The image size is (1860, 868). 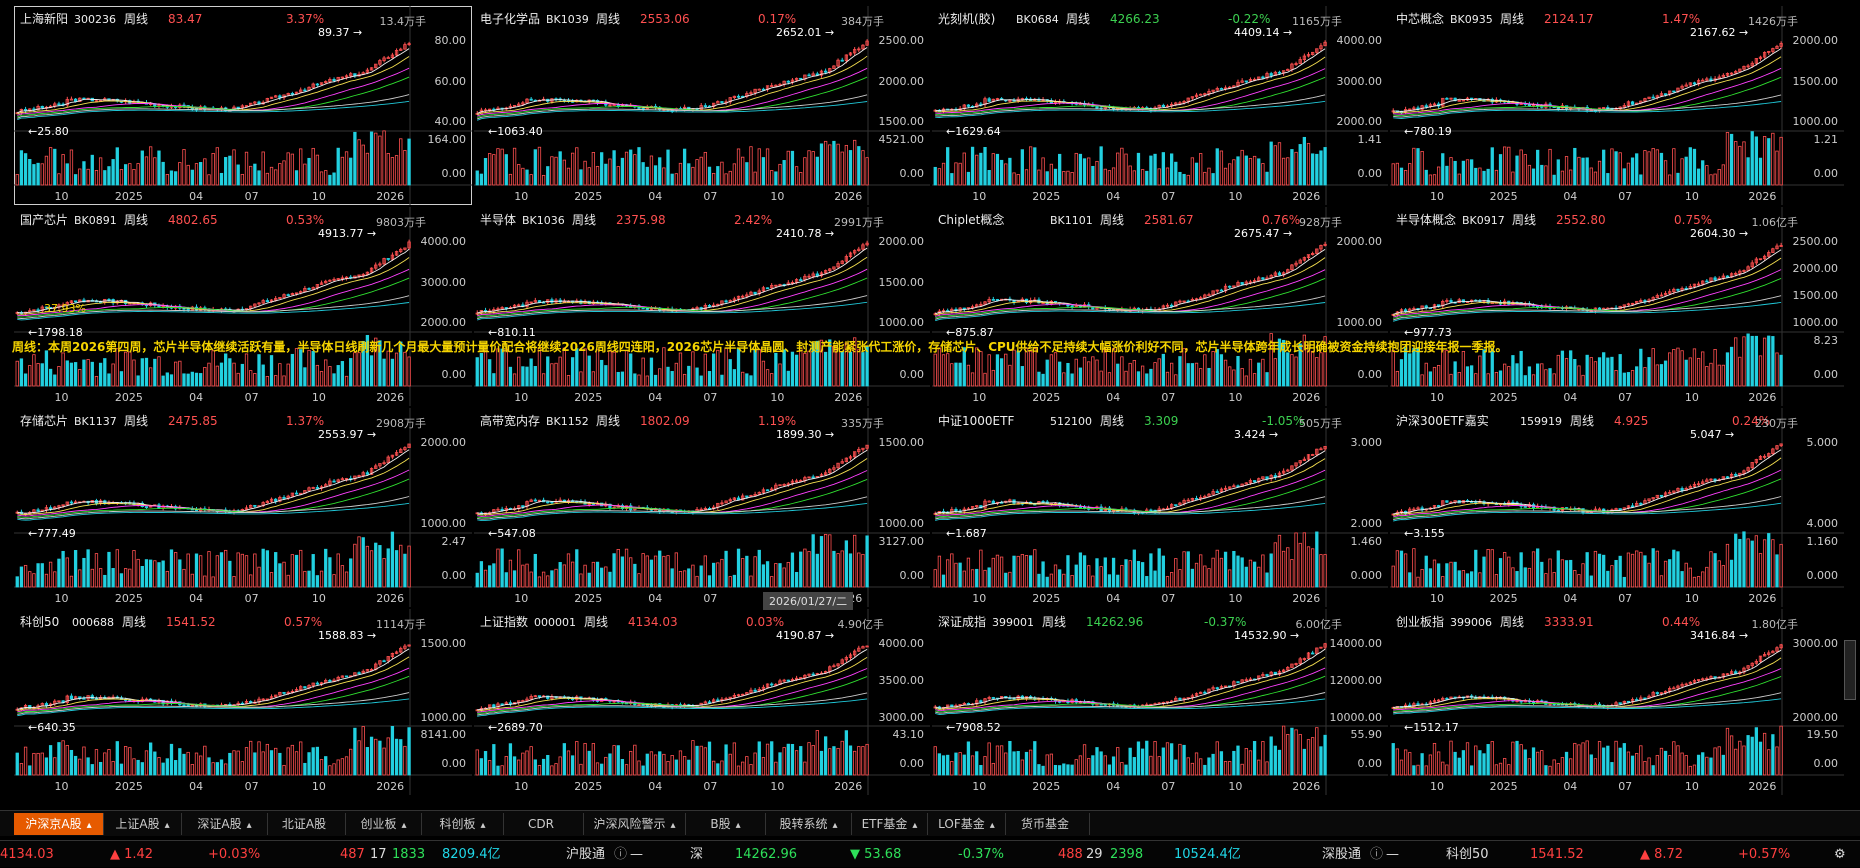 What do you see at coordinates (510, 19) in the screenshot?
I see `panel-name: 电子化学品` at bounding box center [510, 19].